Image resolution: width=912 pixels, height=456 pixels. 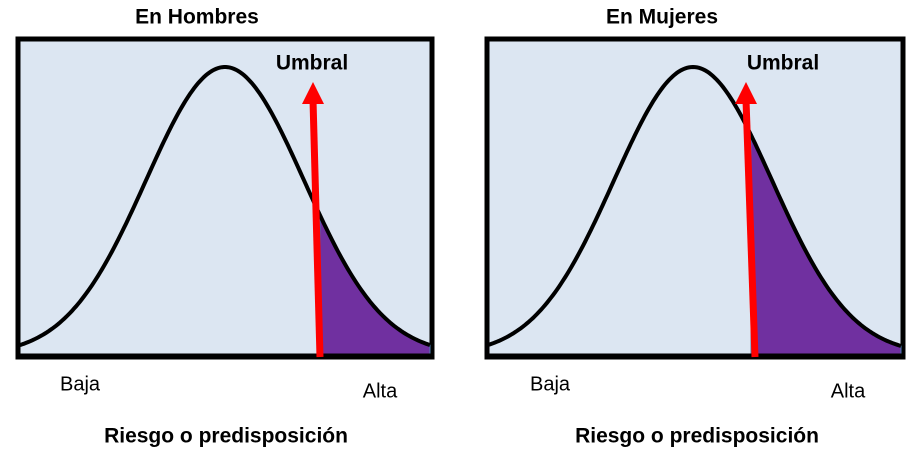 I want to click on panel-title: En Mujeres, so click(x=662, y=17).